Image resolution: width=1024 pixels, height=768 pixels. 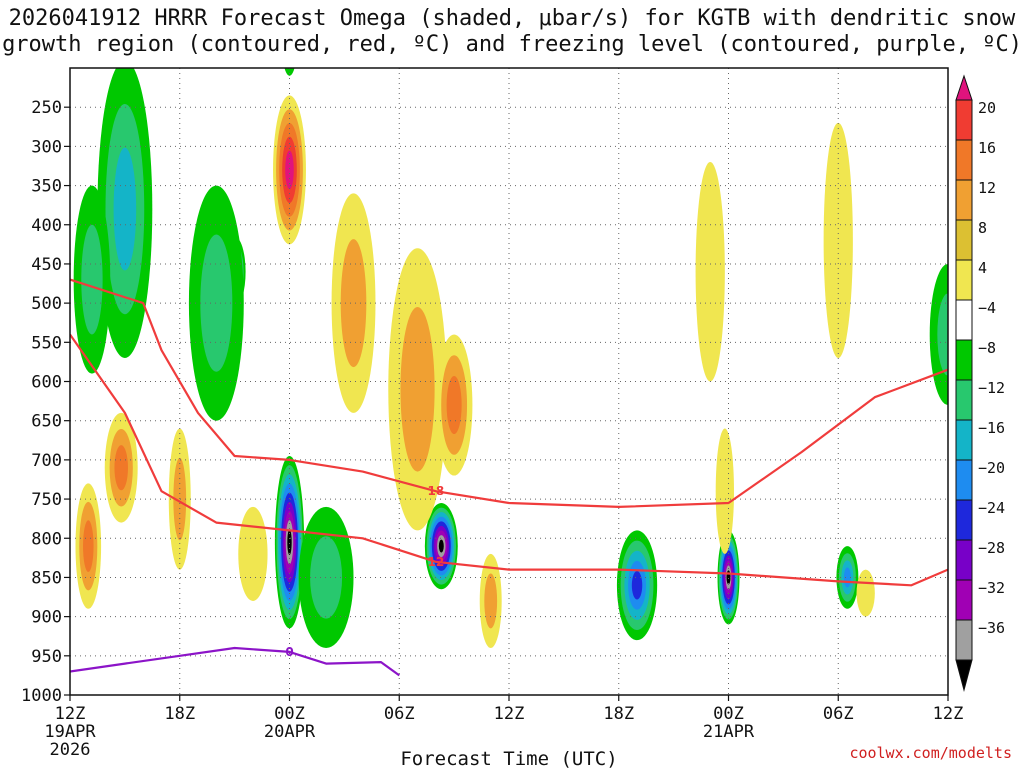 What do you see at coordinates (46, 383) in the screenshot?
I see `y-tick-label: 600` at bounding box center [46, 383].